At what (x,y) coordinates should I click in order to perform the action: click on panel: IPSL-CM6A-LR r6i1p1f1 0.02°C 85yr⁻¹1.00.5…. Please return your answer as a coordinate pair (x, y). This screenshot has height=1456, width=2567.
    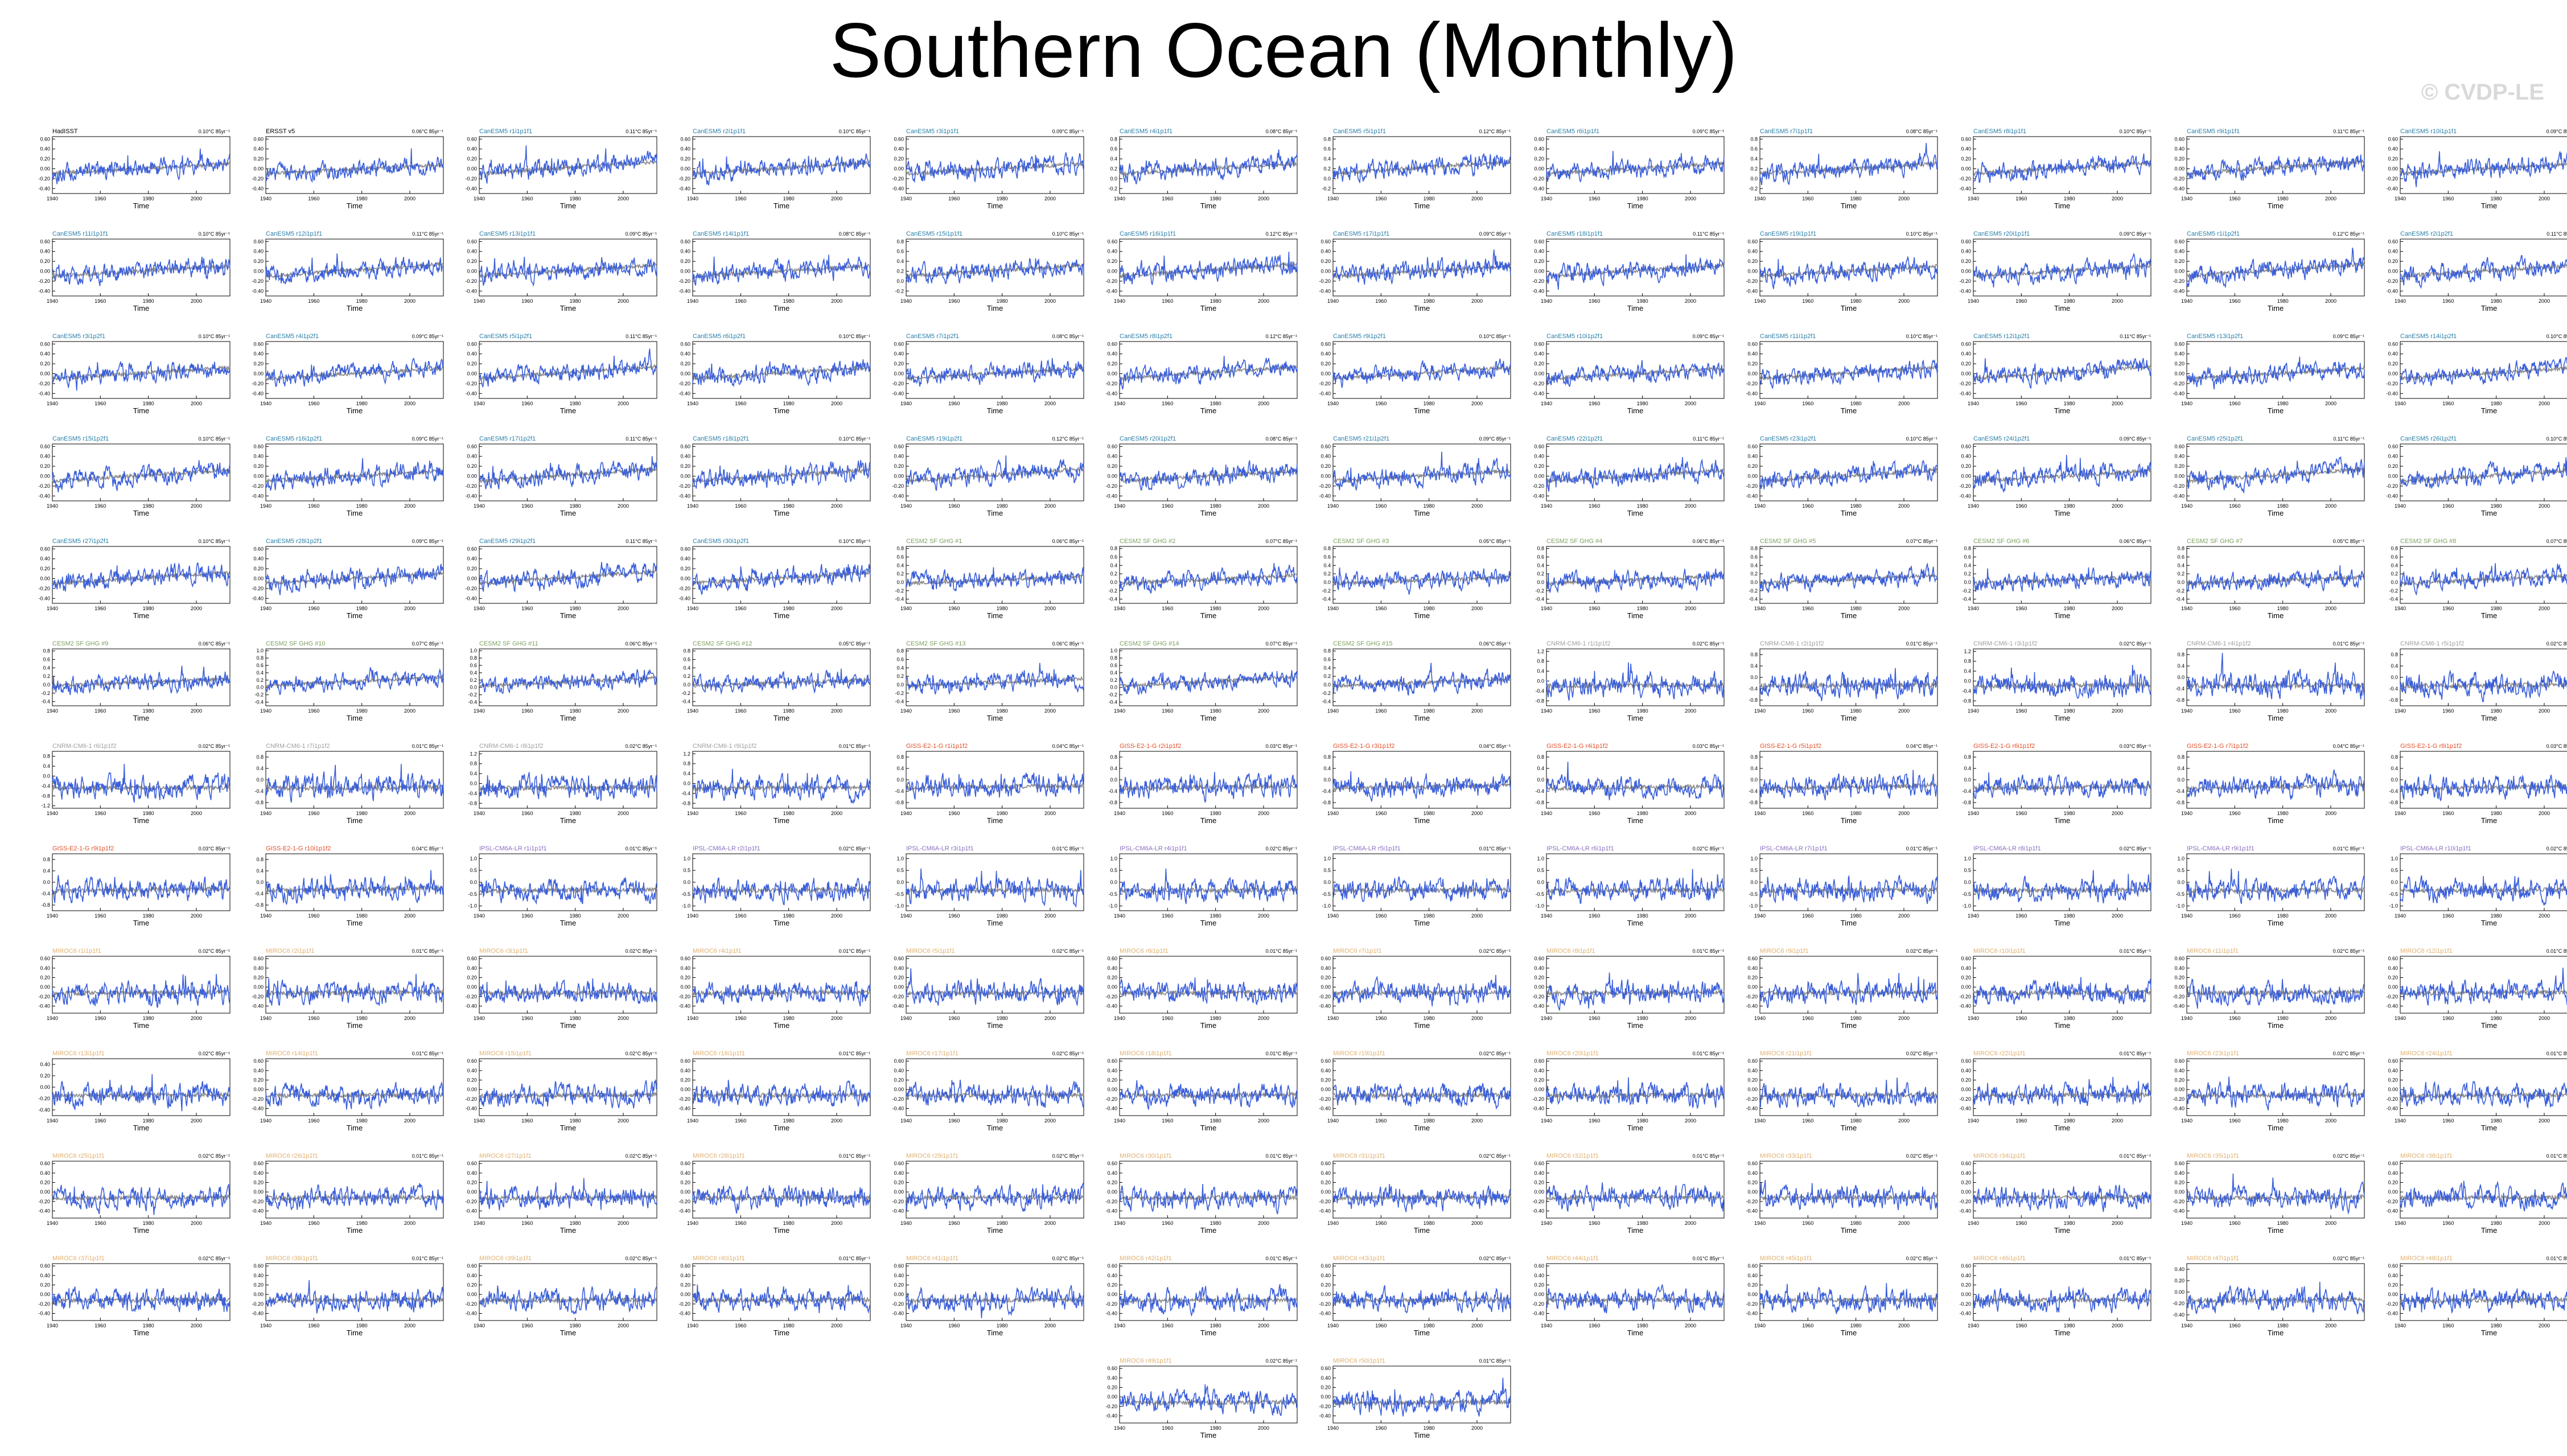
    Looking at the image, I should click on (1630, 886).